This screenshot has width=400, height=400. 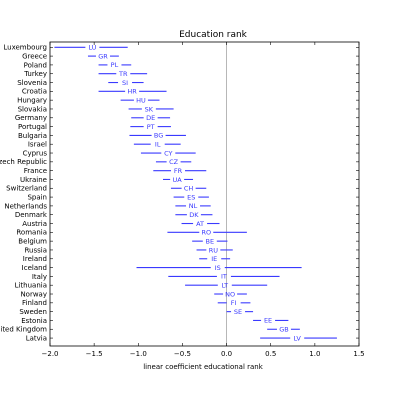 I want to click on country-label-cz: Czech Republic, so click(x=23, y=162).